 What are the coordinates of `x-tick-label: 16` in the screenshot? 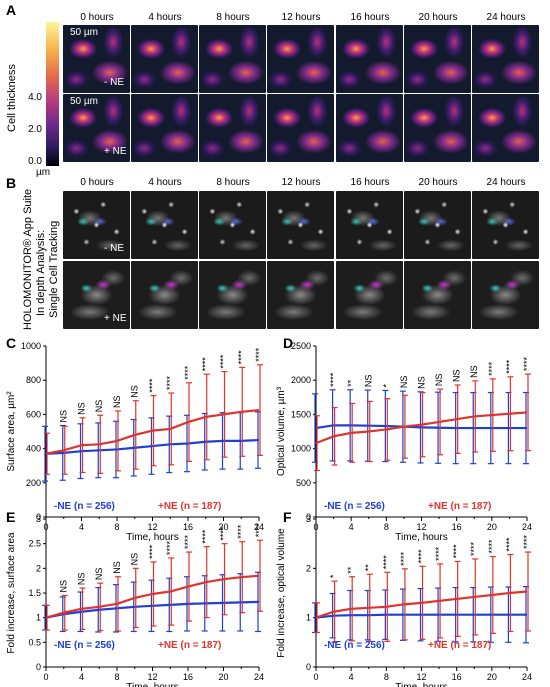 It's located at (457, 677).